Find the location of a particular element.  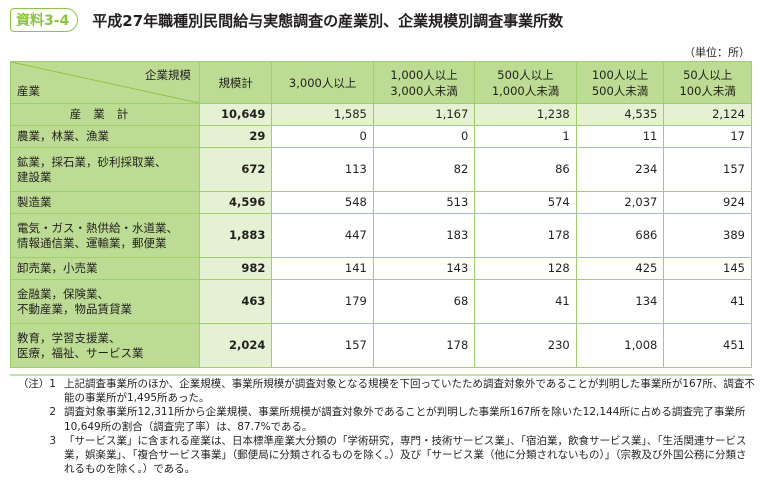

industry-label: 産業計 is located at coordinates (105, 114).